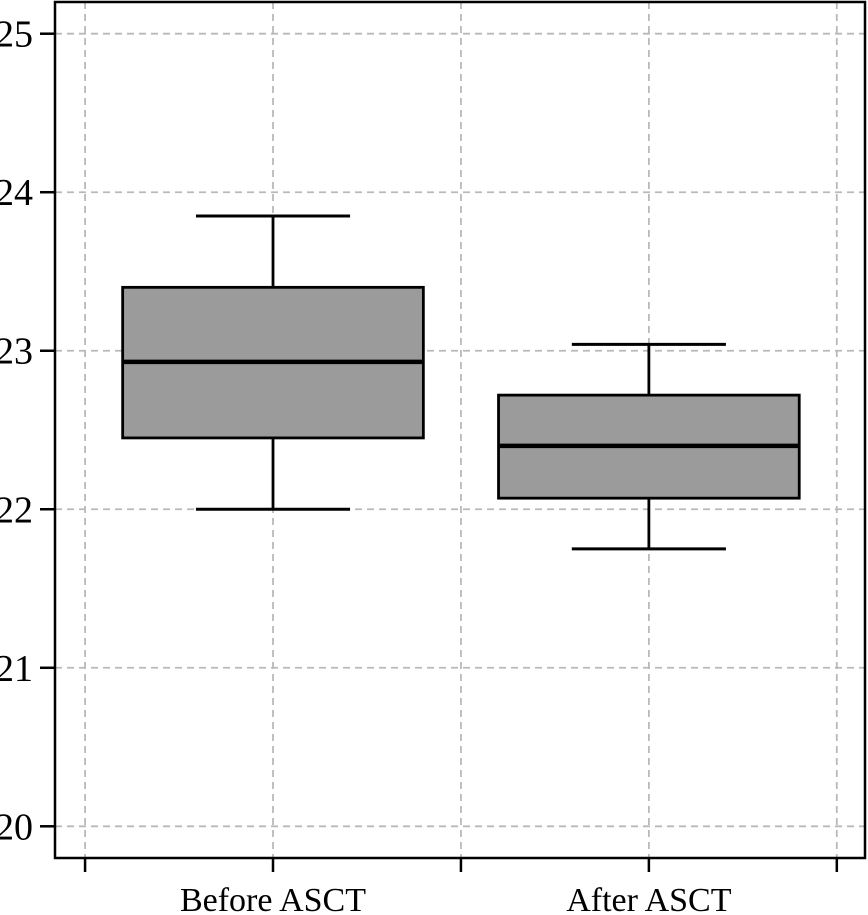 This screenshot has height=915, width=868. Describe the element at coordinates (273, 898) in the screenshot. I see `x-category-label: Before ASCT` at that location.